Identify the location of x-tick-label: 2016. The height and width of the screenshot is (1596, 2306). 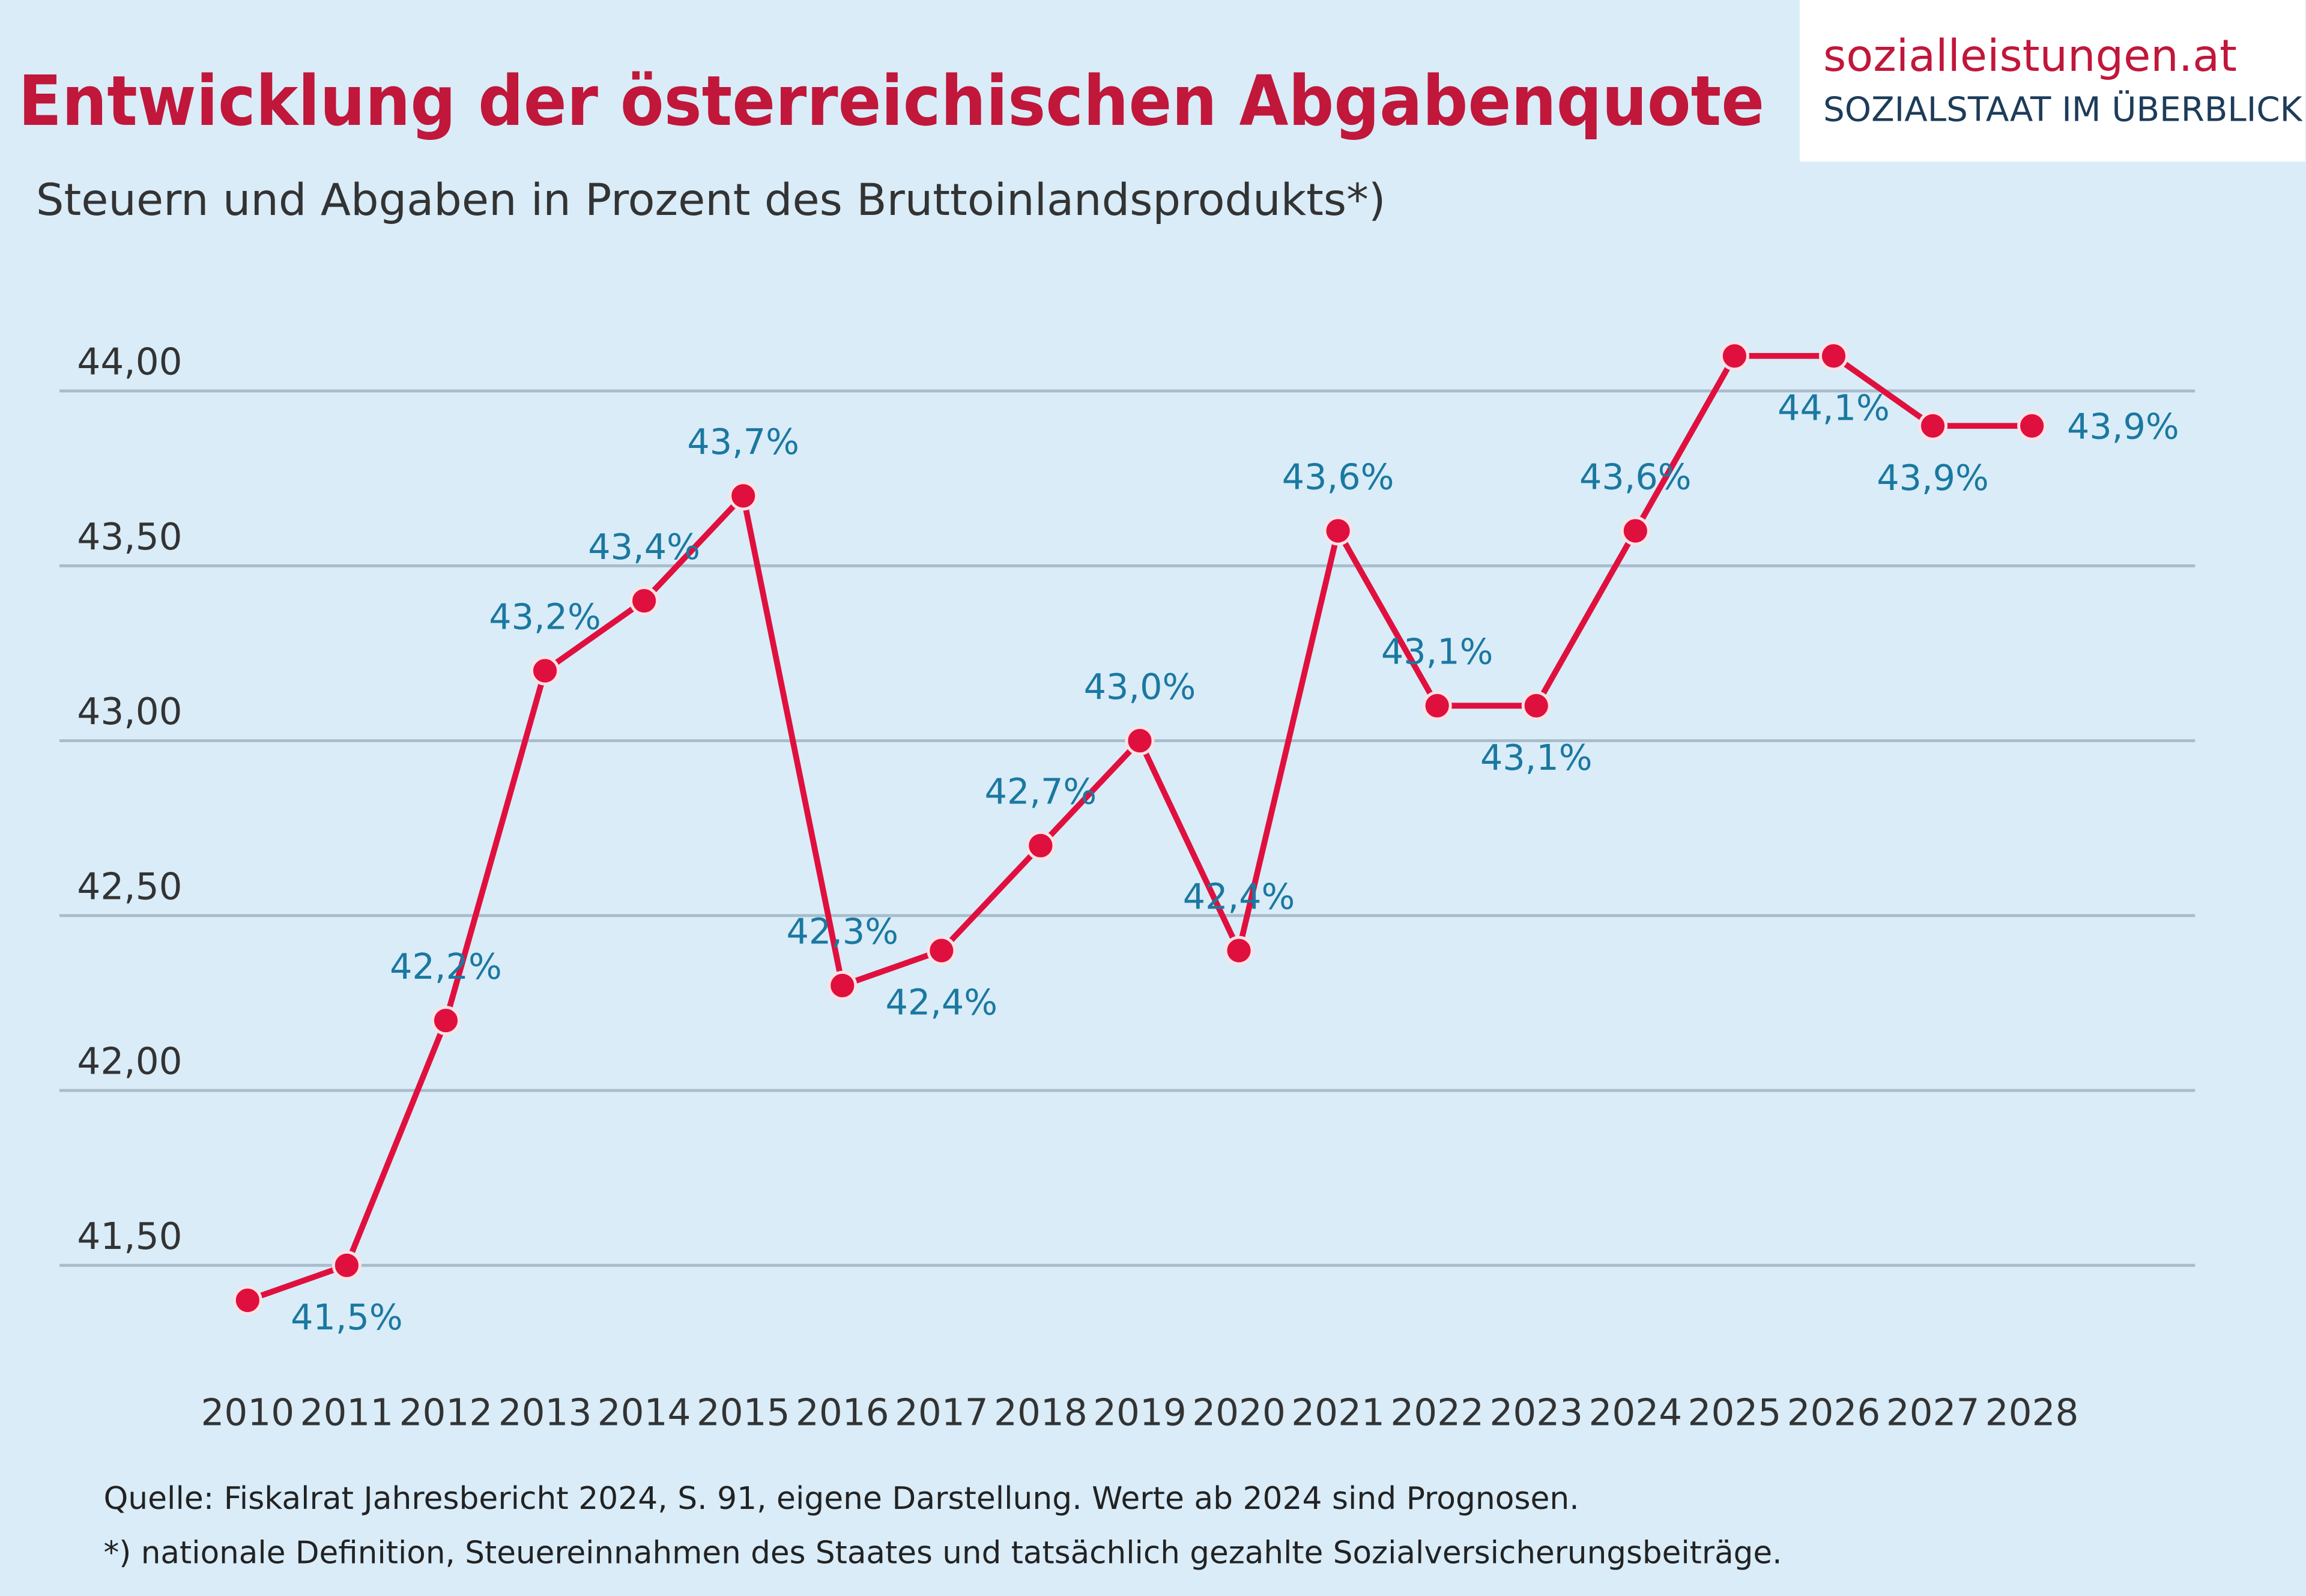
(842, 1413).